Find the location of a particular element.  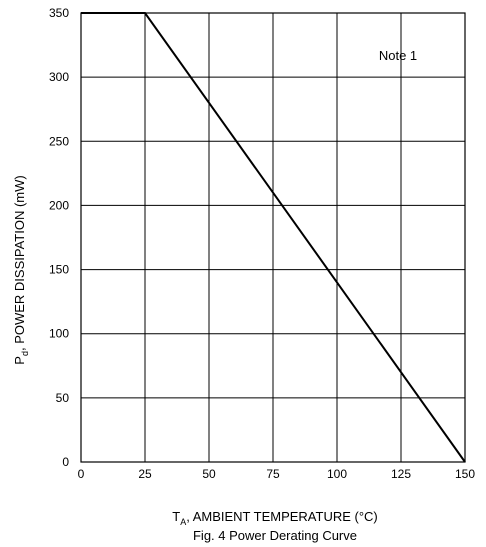

x-tick-label: 100 is located at coordinates (337, 474).